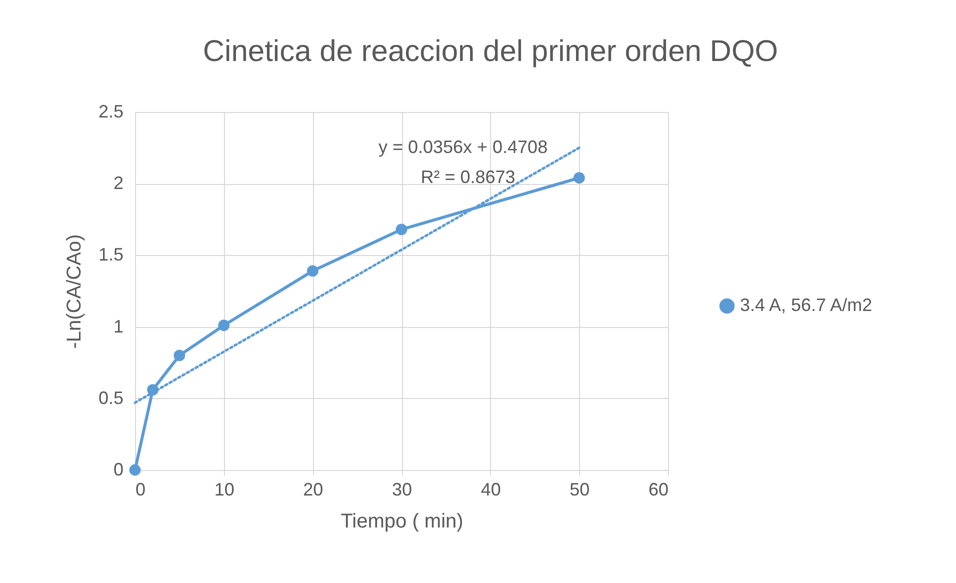  What do you see at coordinates (118, 326) in the screenshot?
I see `y-tick-label: 1` at bounding box center [118, 326].